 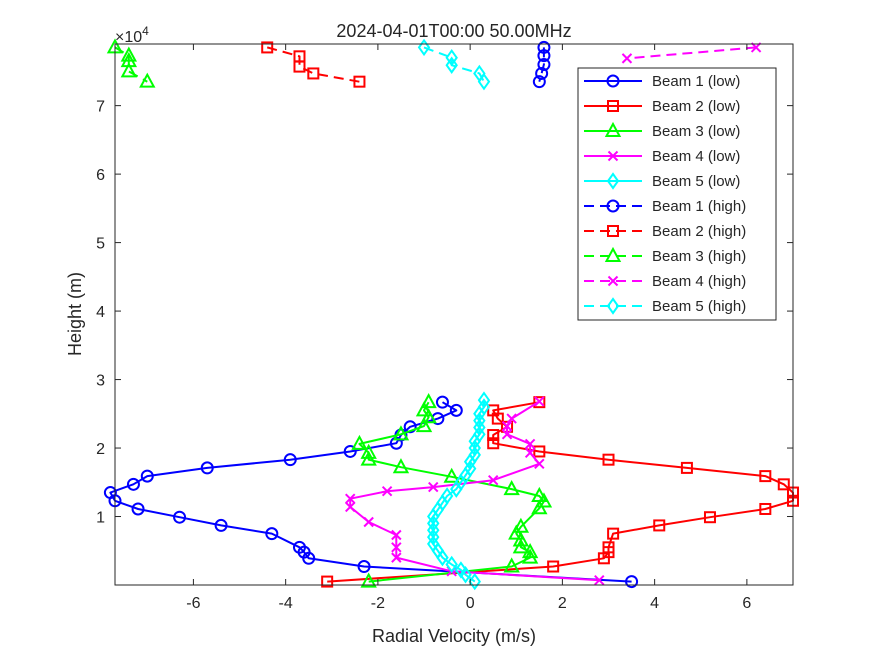 What do you see at coordinates (746, 603) in the screenshot?
I see `x-tick-label: 6` at bounding box center [746, 603].